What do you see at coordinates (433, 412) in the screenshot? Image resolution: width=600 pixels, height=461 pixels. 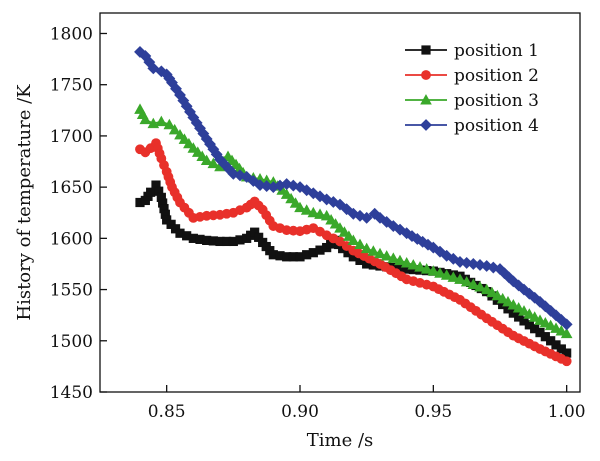 I see `x-tick-label: 0.95` at bounding box center [433, 412].